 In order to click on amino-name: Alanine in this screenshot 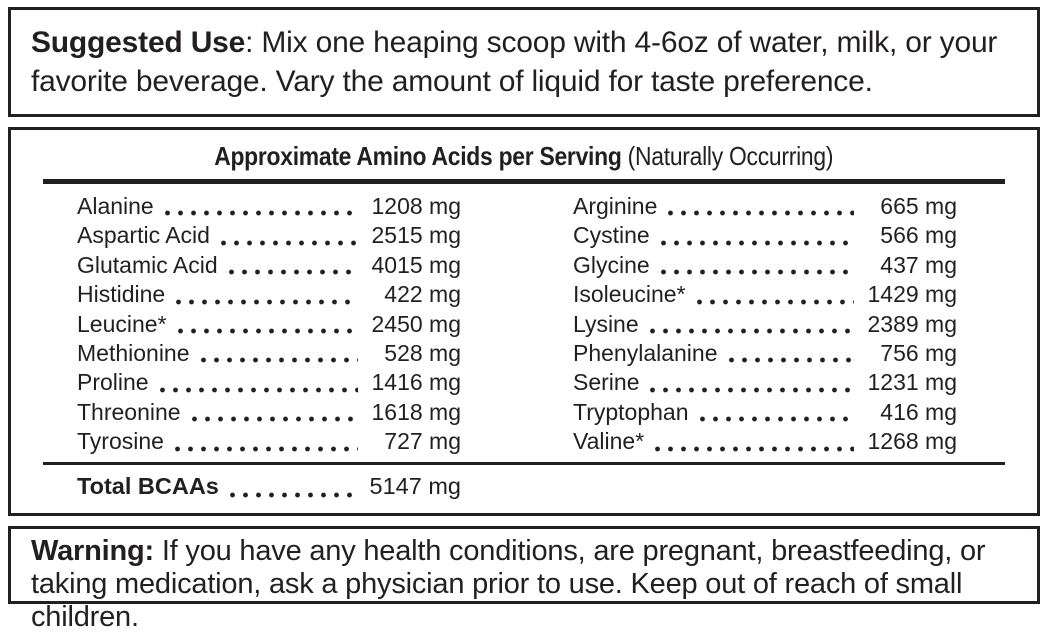, I will do `click(115, 206)`.